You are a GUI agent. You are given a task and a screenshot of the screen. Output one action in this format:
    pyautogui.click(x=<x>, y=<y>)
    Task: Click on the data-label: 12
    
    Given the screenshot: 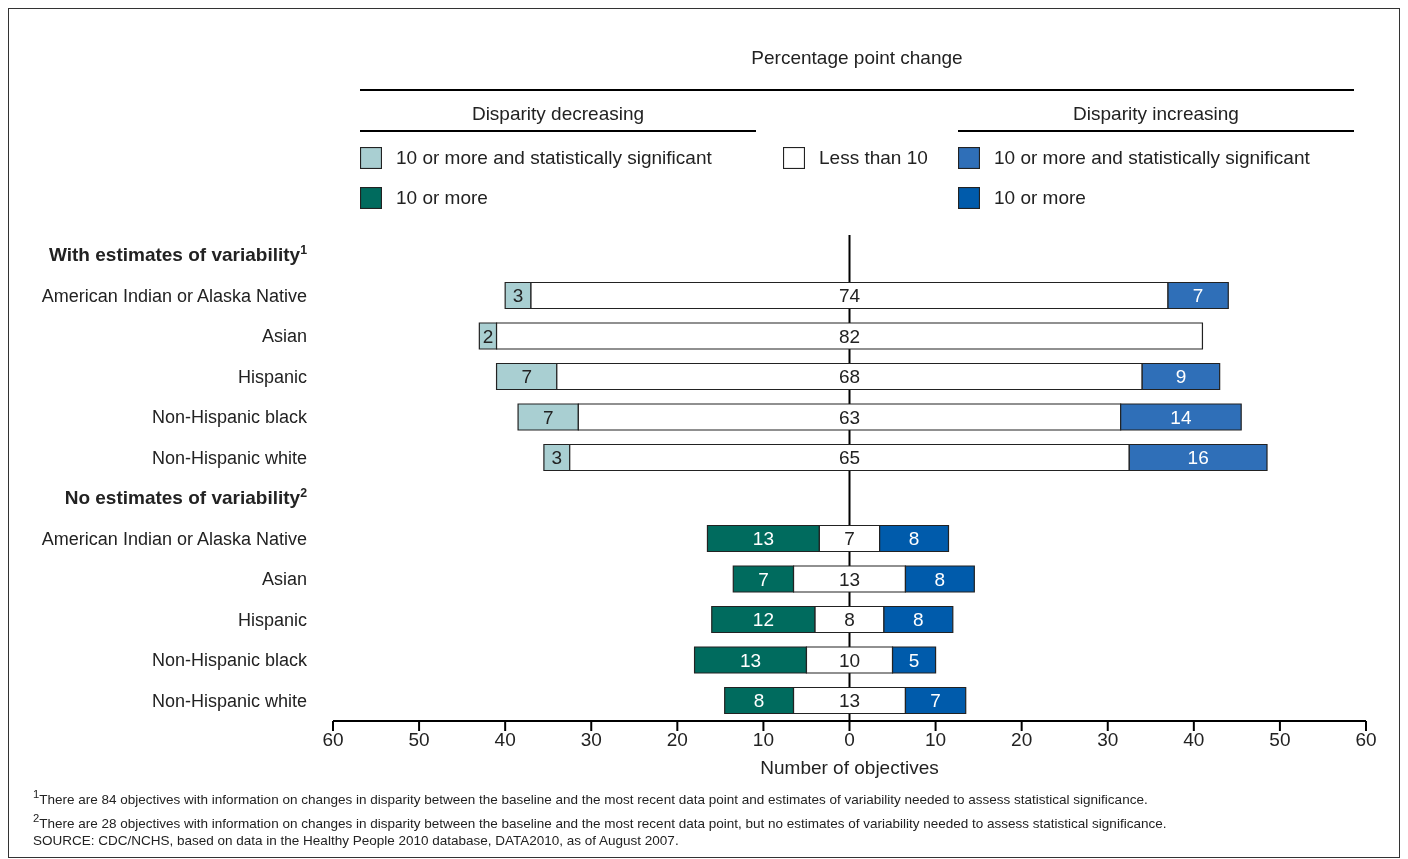 What is the action you would take?
    pyautogui.click(x=763, y=620)
    